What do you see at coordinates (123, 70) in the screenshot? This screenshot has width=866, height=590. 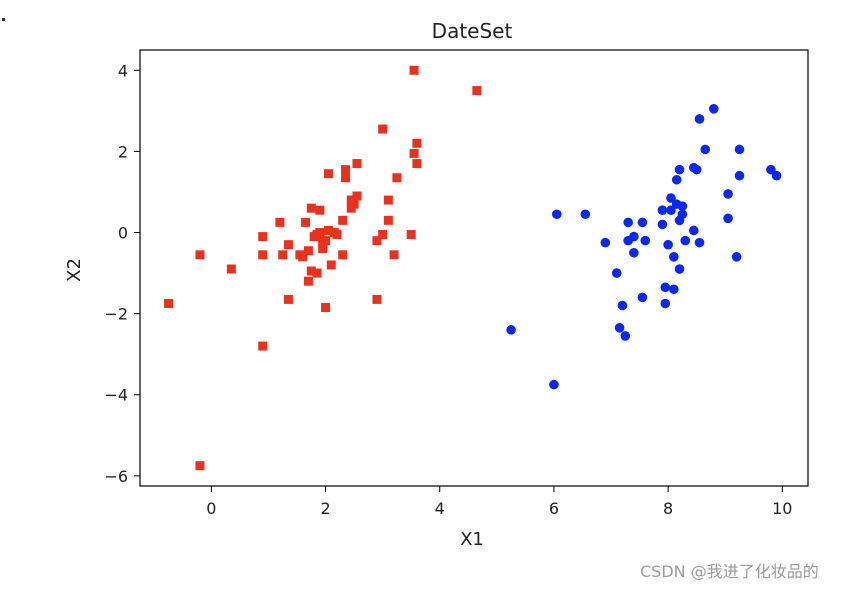 I see `y-tick-label: 4` at bounding box center [123, 70].